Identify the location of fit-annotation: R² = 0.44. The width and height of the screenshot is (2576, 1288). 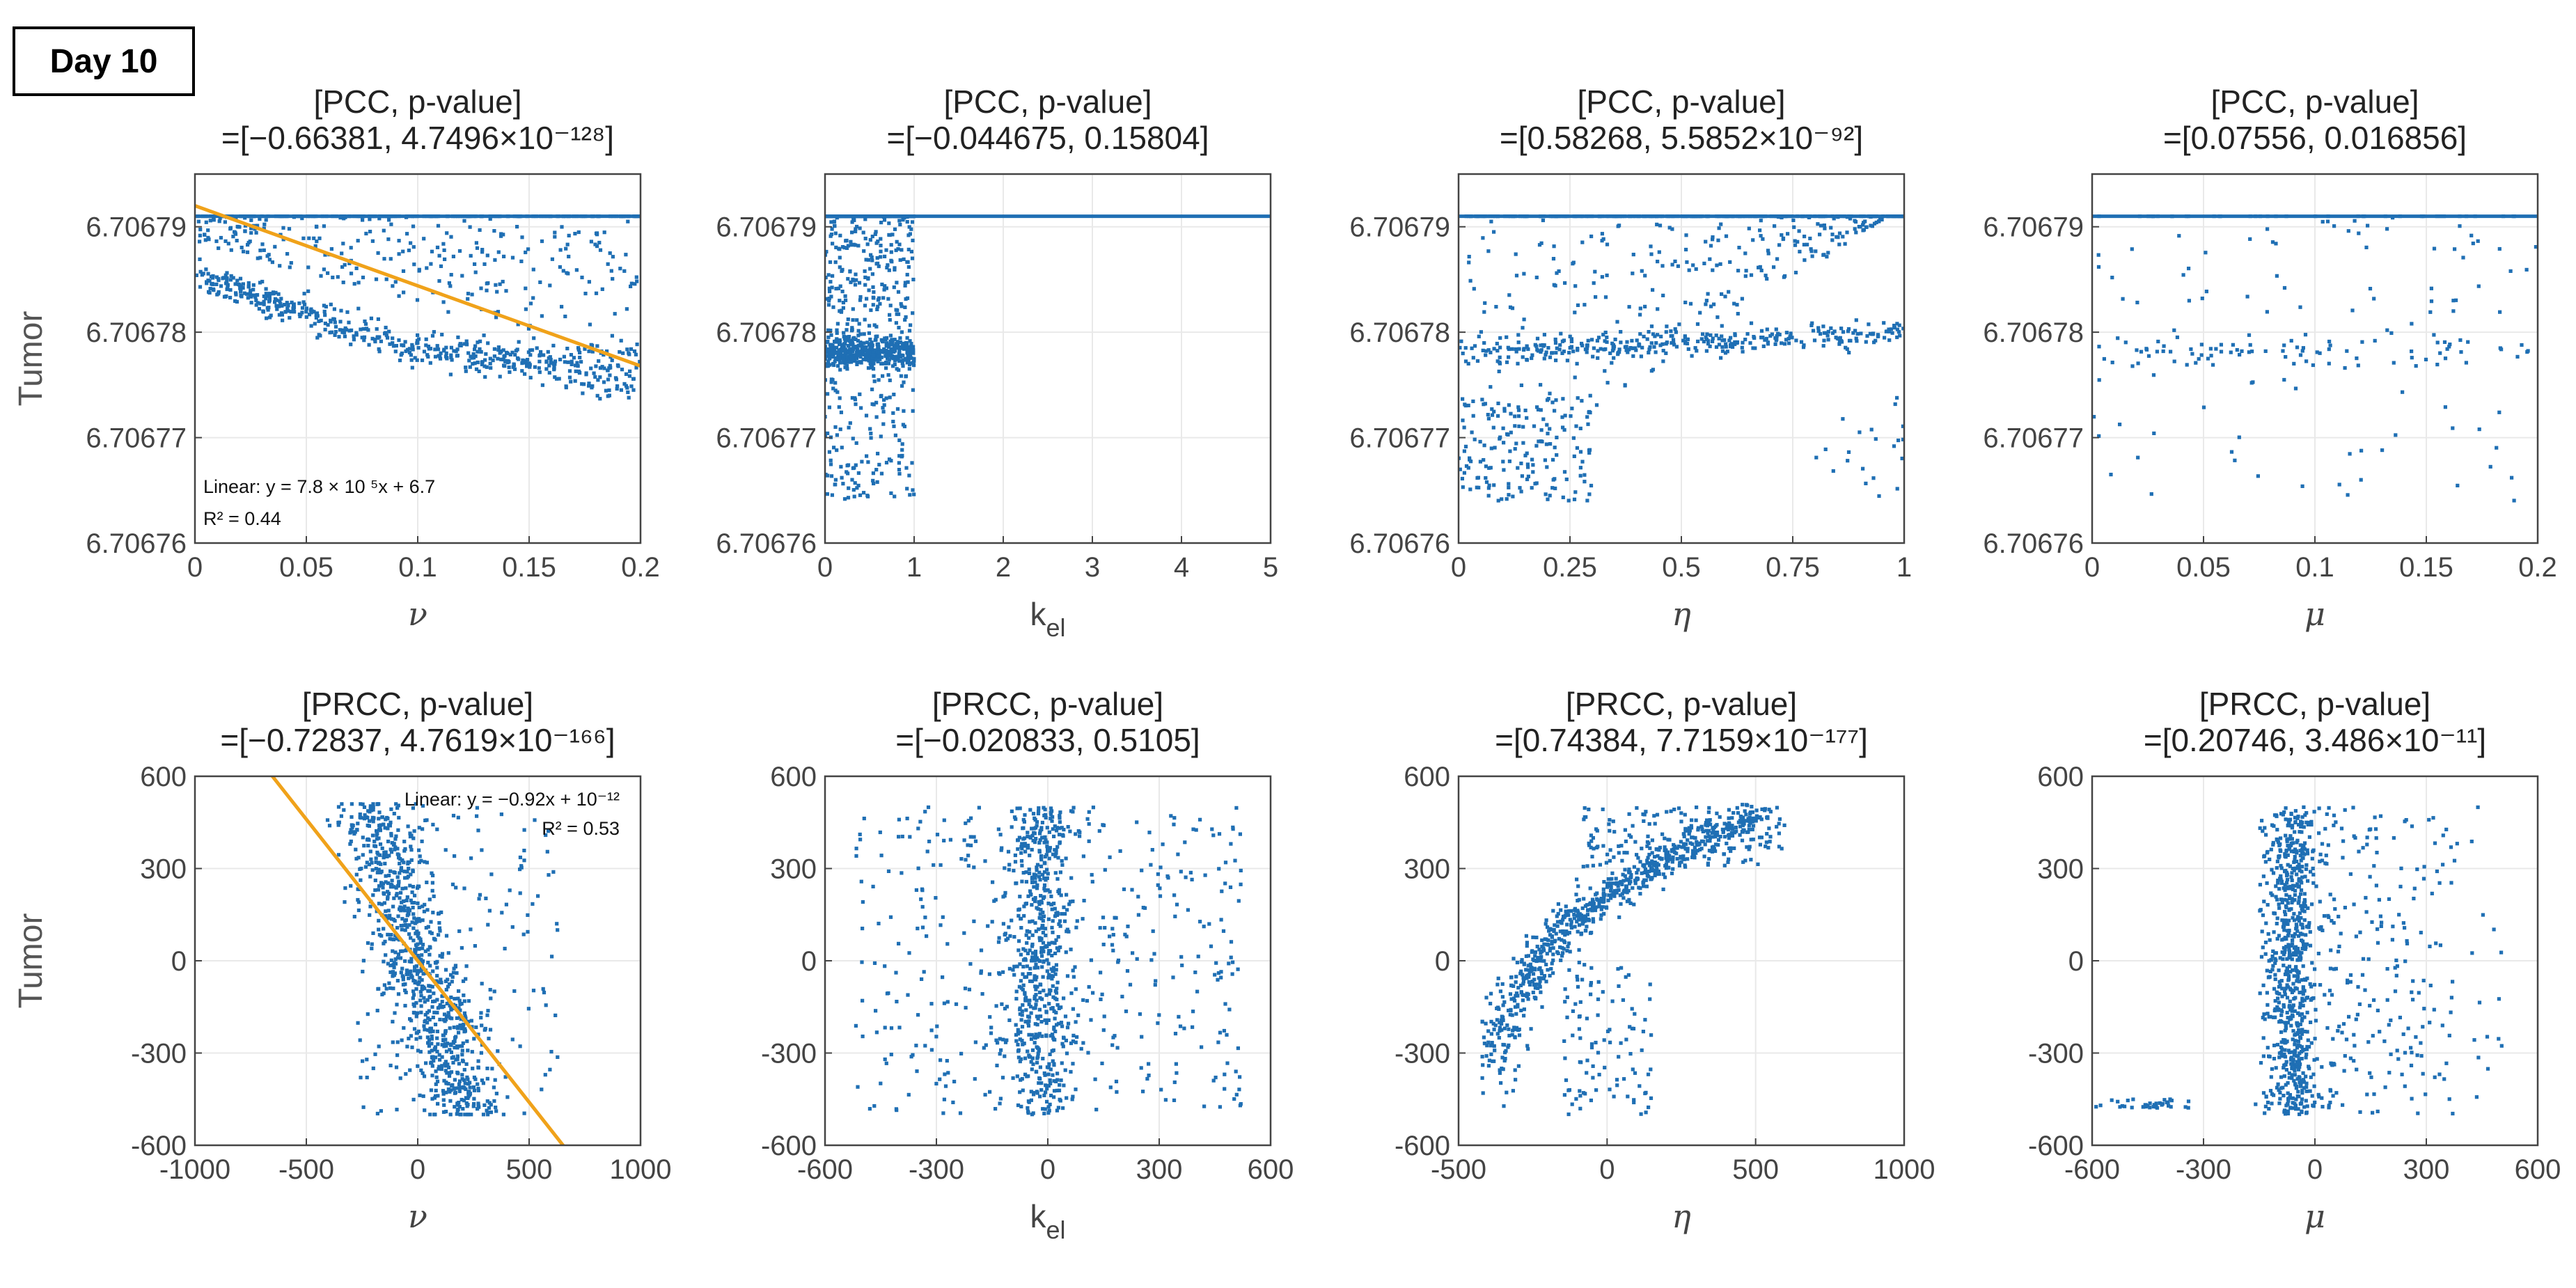
(242, 518).